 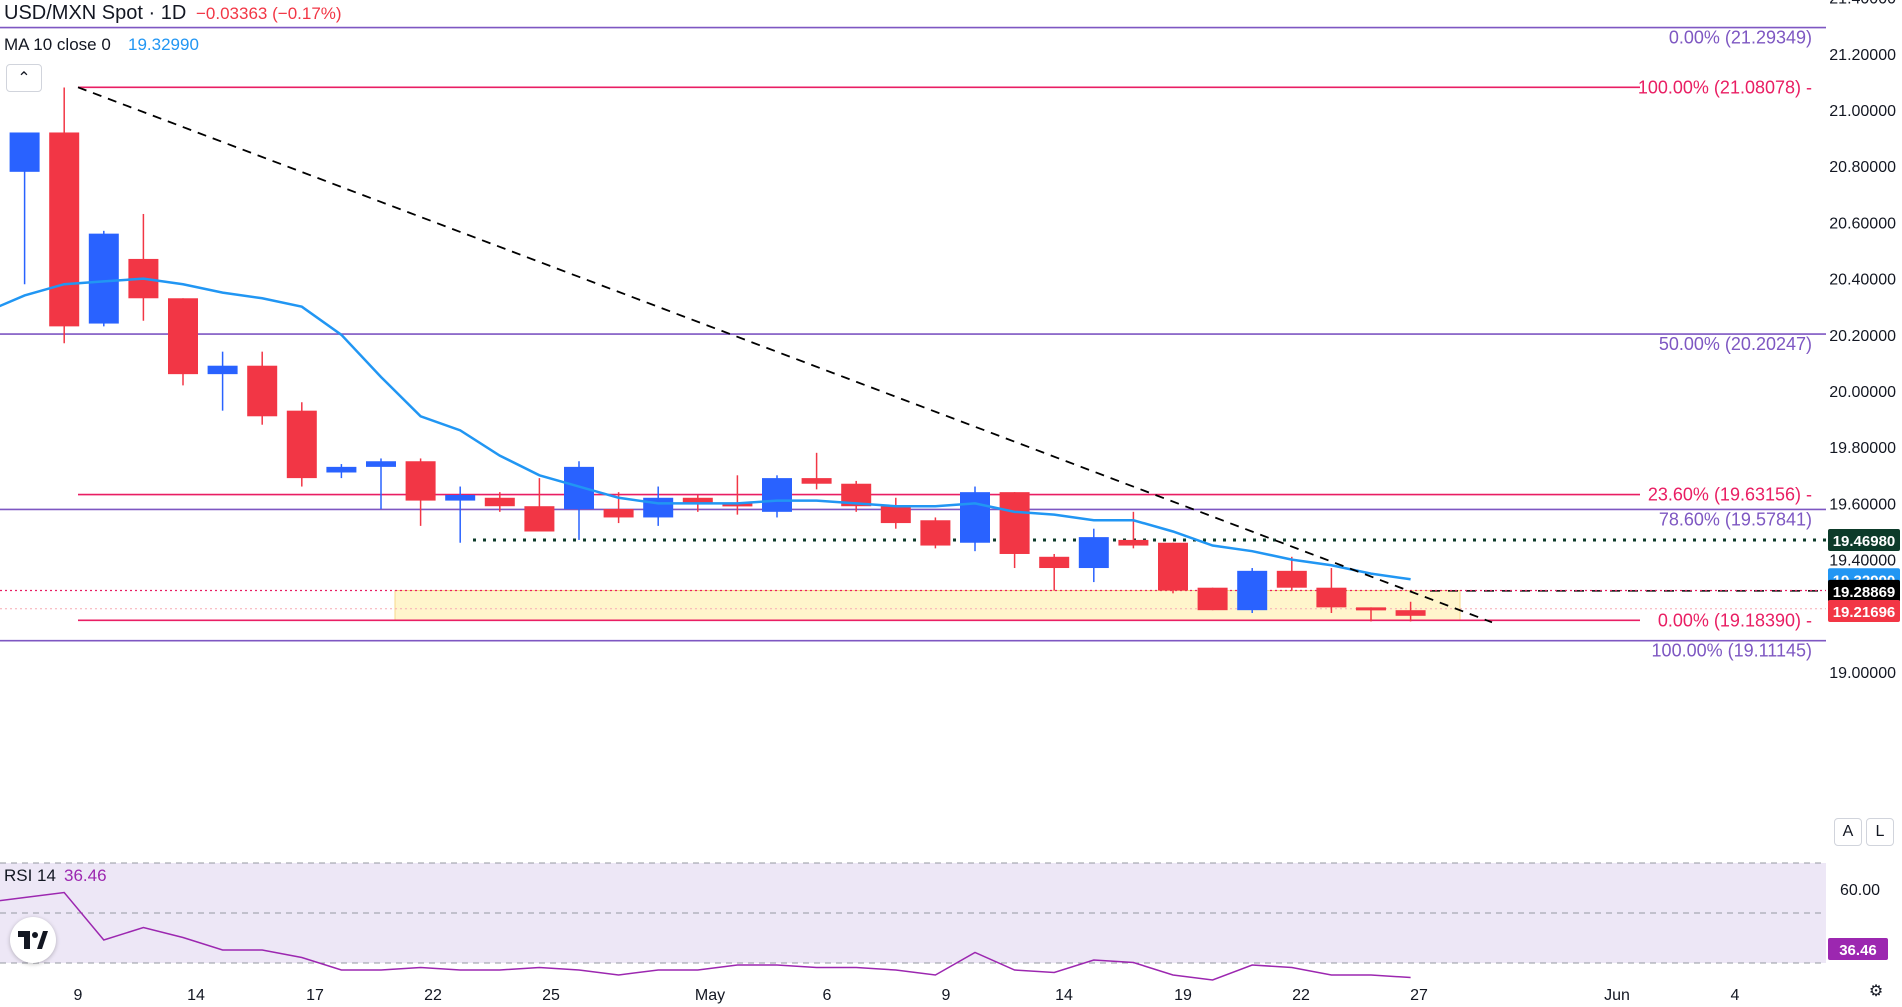 I want to click on auto-label: A, so click(x=1848, y=831).